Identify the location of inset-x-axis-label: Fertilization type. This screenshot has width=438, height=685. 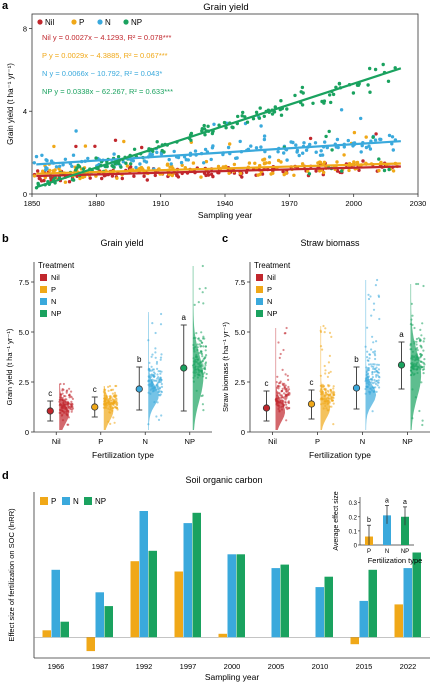
(395, 560).